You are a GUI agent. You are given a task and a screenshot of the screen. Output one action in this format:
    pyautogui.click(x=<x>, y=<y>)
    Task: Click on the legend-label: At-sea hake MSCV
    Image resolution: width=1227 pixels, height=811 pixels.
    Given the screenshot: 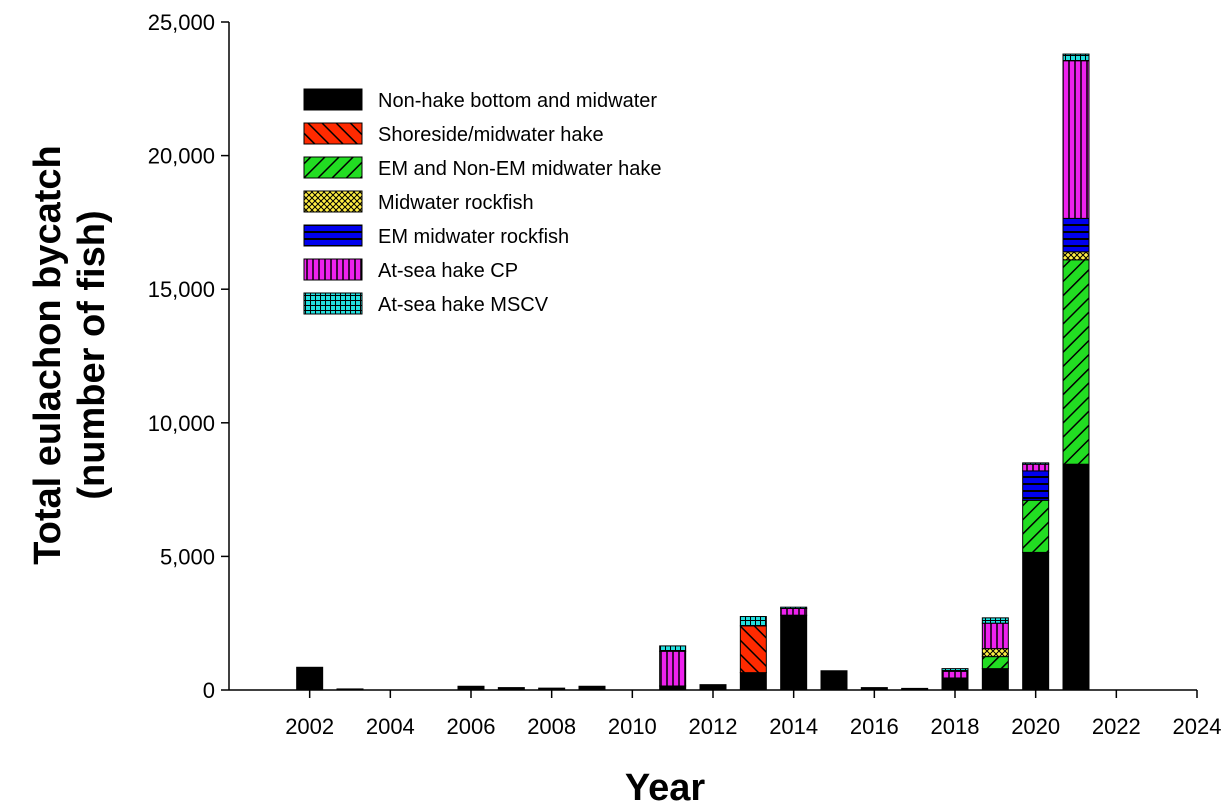 What is the action you would take?
    pyautogui.click(x=463, y=305)
    